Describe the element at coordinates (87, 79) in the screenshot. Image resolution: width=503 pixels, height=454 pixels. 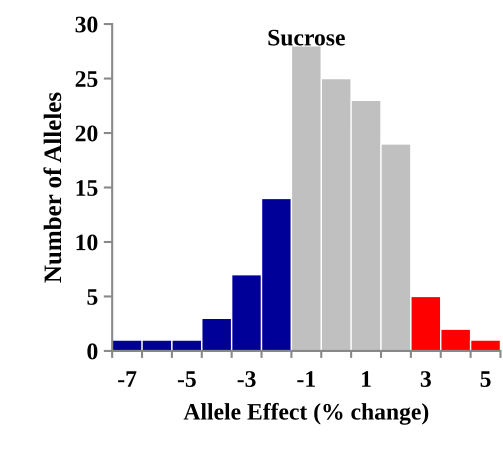
I see `y-tick-label: 25` at that location.